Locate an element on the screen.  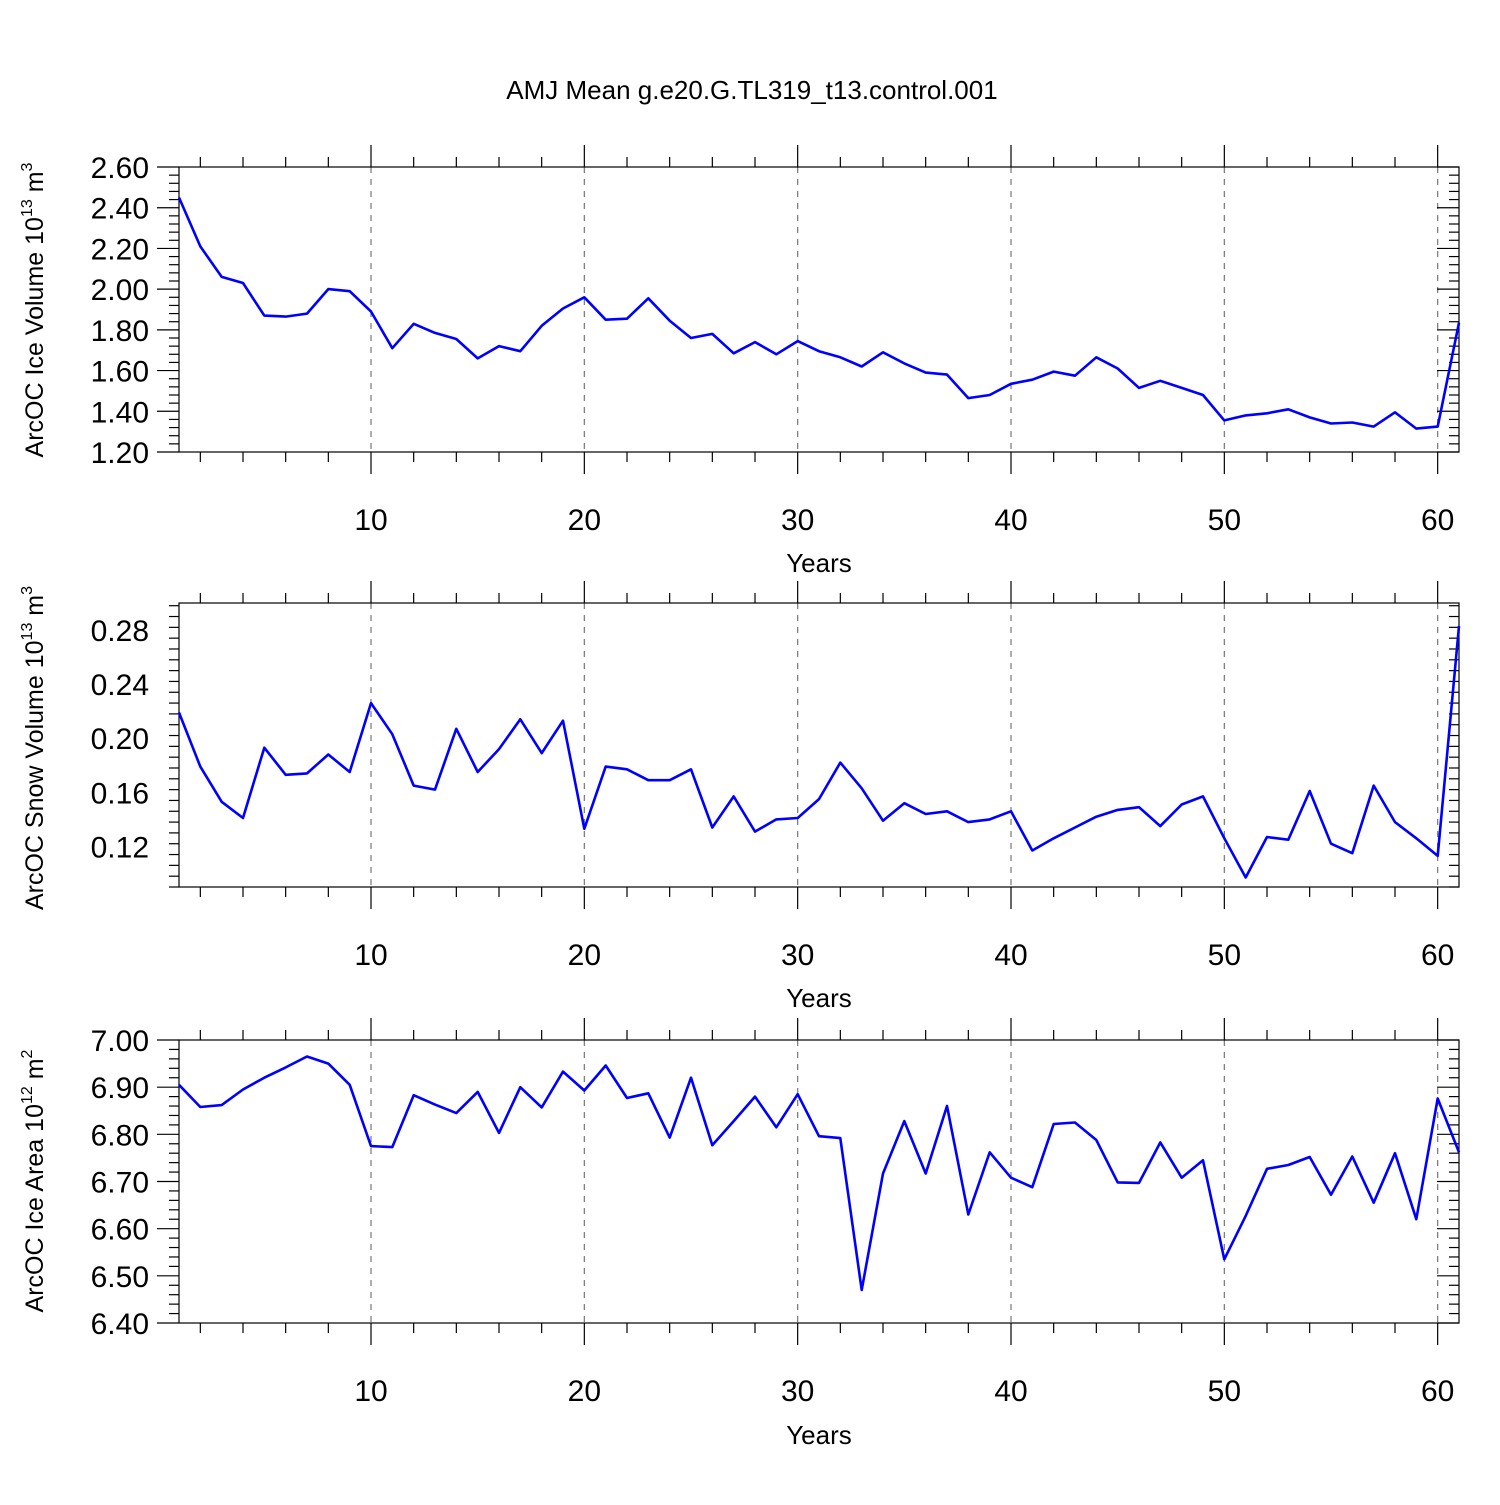
snow-volume-x-axis-title: Years is located at coordinates (819, 998).